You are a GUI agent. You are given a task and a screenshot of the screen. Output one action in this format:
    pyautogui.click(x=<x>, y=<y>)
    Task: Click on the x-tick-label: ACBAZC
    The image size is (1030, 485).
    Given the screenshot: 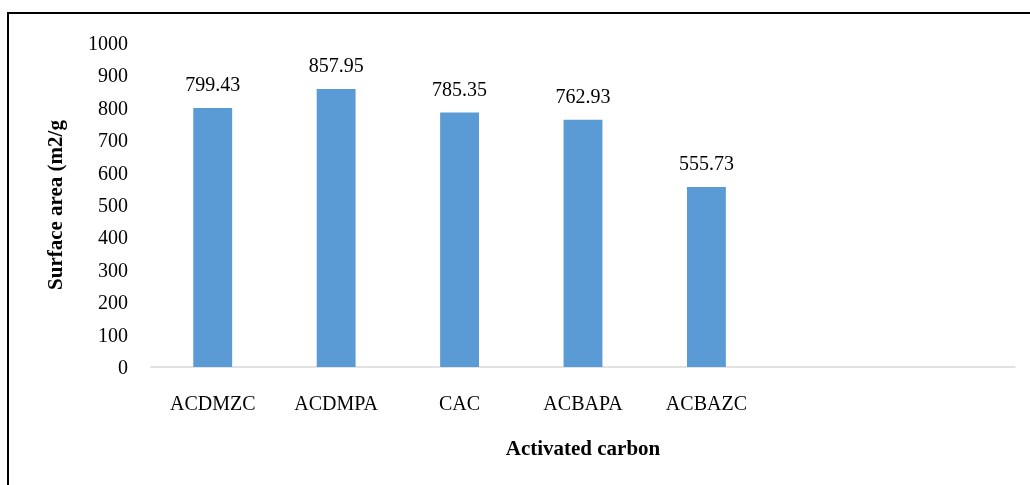 What is the action you would take?
    pyautogui.click(x=706, y=403)
    